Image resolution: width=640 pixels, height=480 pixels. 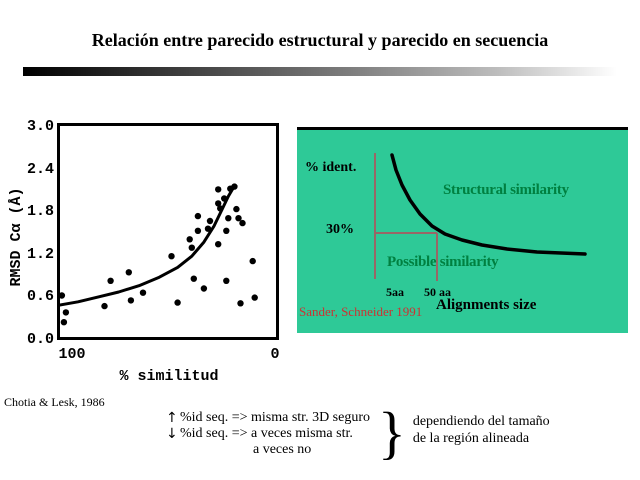 I want to click on scatter-citation: Chotia & Lesk, 1986, so click(x=54, y=402).